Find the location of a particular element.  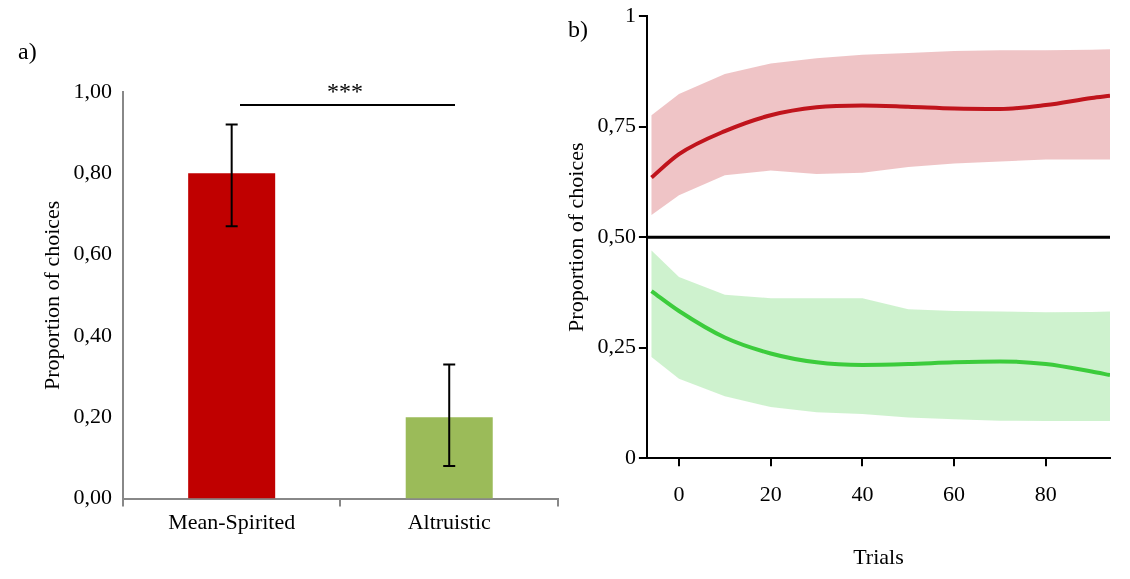

y-tick-label: 0,75 is located at coordinates (616, 125).